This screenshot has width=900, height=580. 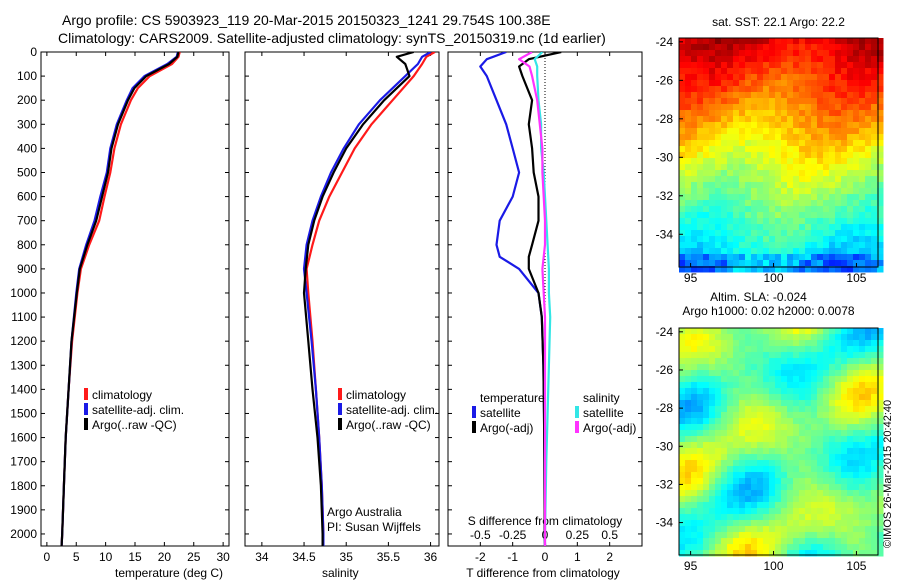 I want to click on legend-label: climatology, so click(x=122, y=395).